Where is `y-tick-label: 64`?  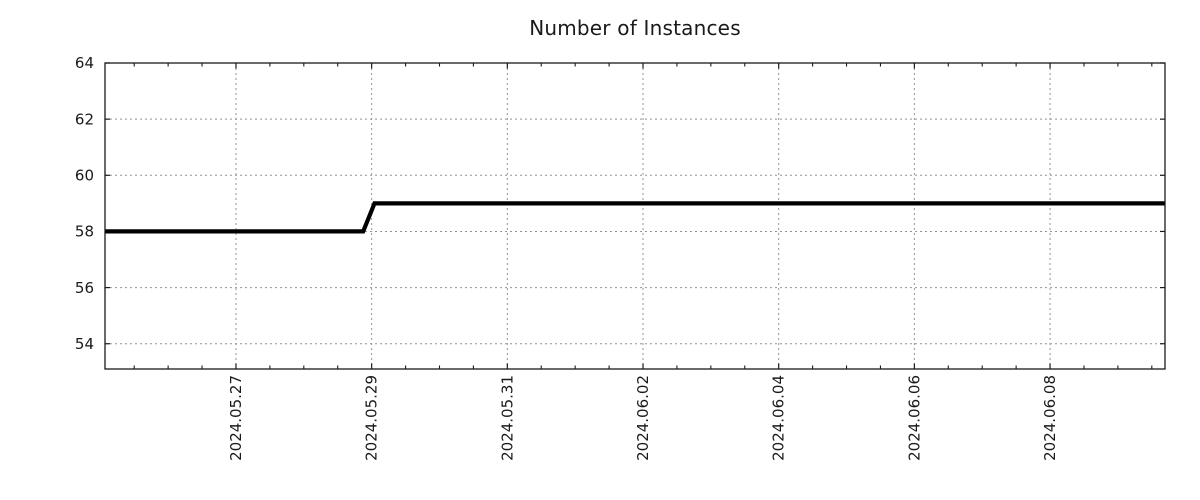
y-tick-label: 64 is located at coordinates (84, 63).